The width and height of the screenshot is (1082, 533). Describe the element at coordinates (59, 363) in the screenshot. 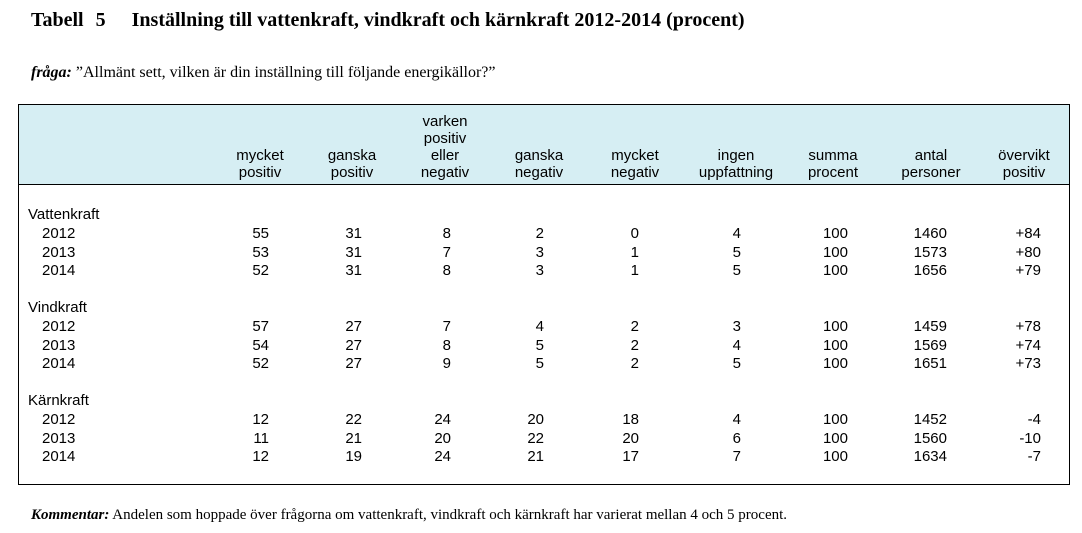

I see `row-year: 2014` at that location.